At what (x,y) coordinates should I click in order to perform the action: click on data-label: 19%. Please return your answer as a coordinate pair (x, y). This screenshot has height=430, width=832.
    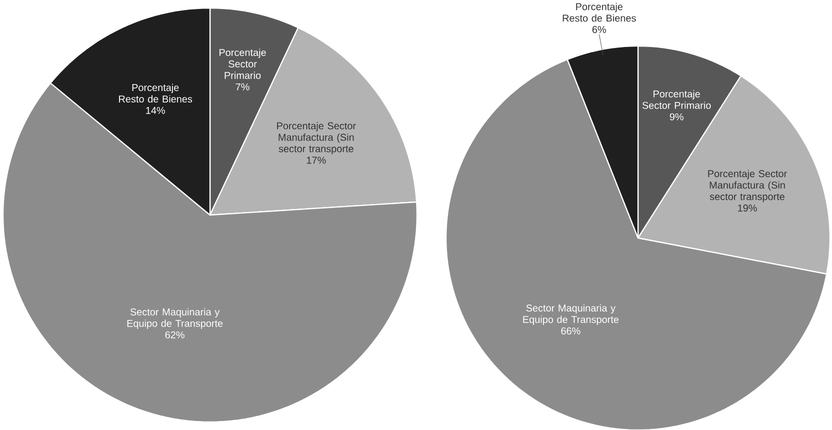
    Looking at the image, I should click on (747, 208).